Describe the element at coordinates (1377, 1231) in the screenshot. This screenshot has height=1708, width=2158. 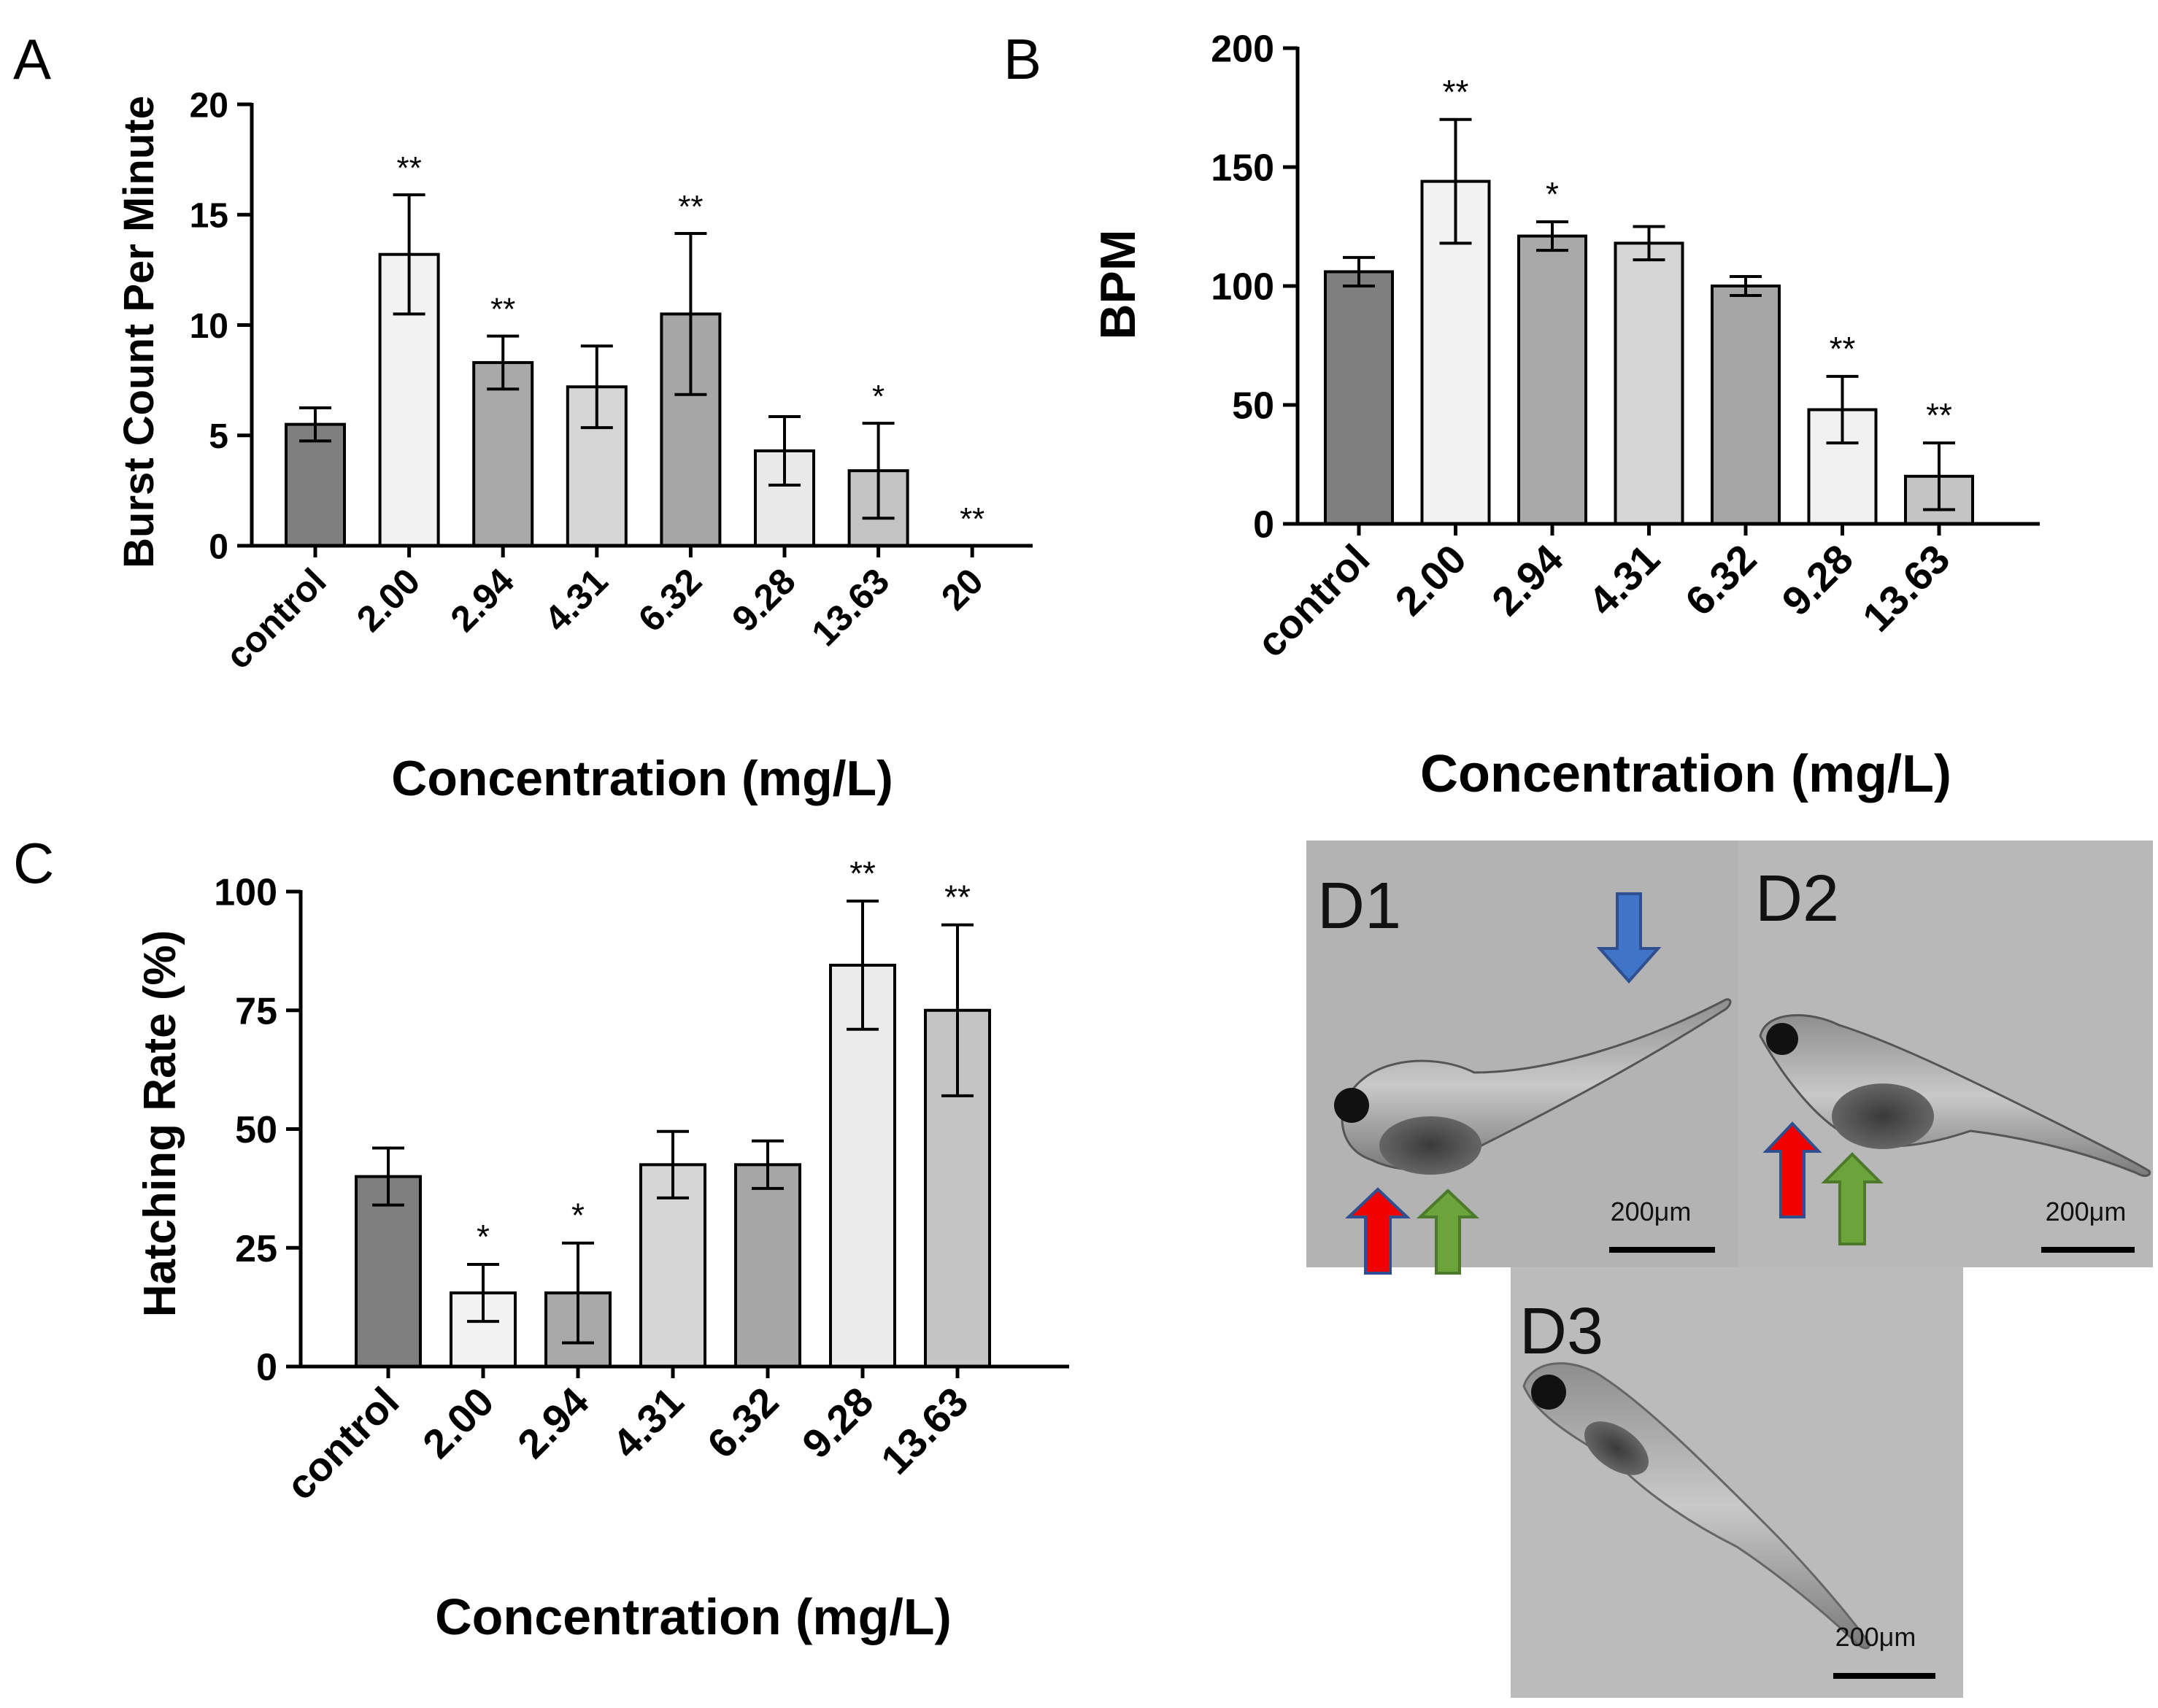
I see `red-arrow-icon` at that location.